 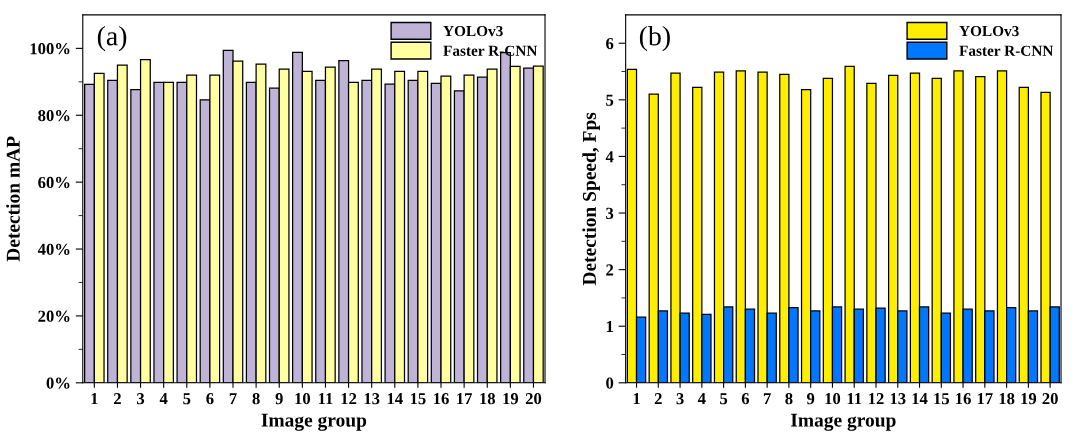 What do you see at coordinates (50, 49) in the screenshot?
I see `y-tick-label: 100%` at bounding box center [50, 49].